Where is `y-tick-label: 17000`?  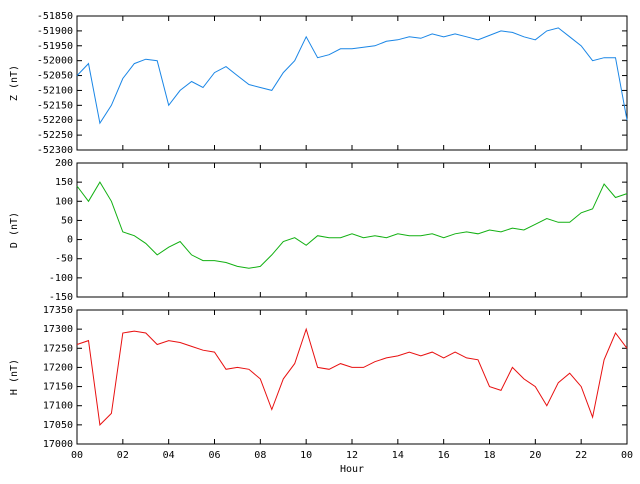
y-tick-label: 17000 is located at coordinates (58, 444).